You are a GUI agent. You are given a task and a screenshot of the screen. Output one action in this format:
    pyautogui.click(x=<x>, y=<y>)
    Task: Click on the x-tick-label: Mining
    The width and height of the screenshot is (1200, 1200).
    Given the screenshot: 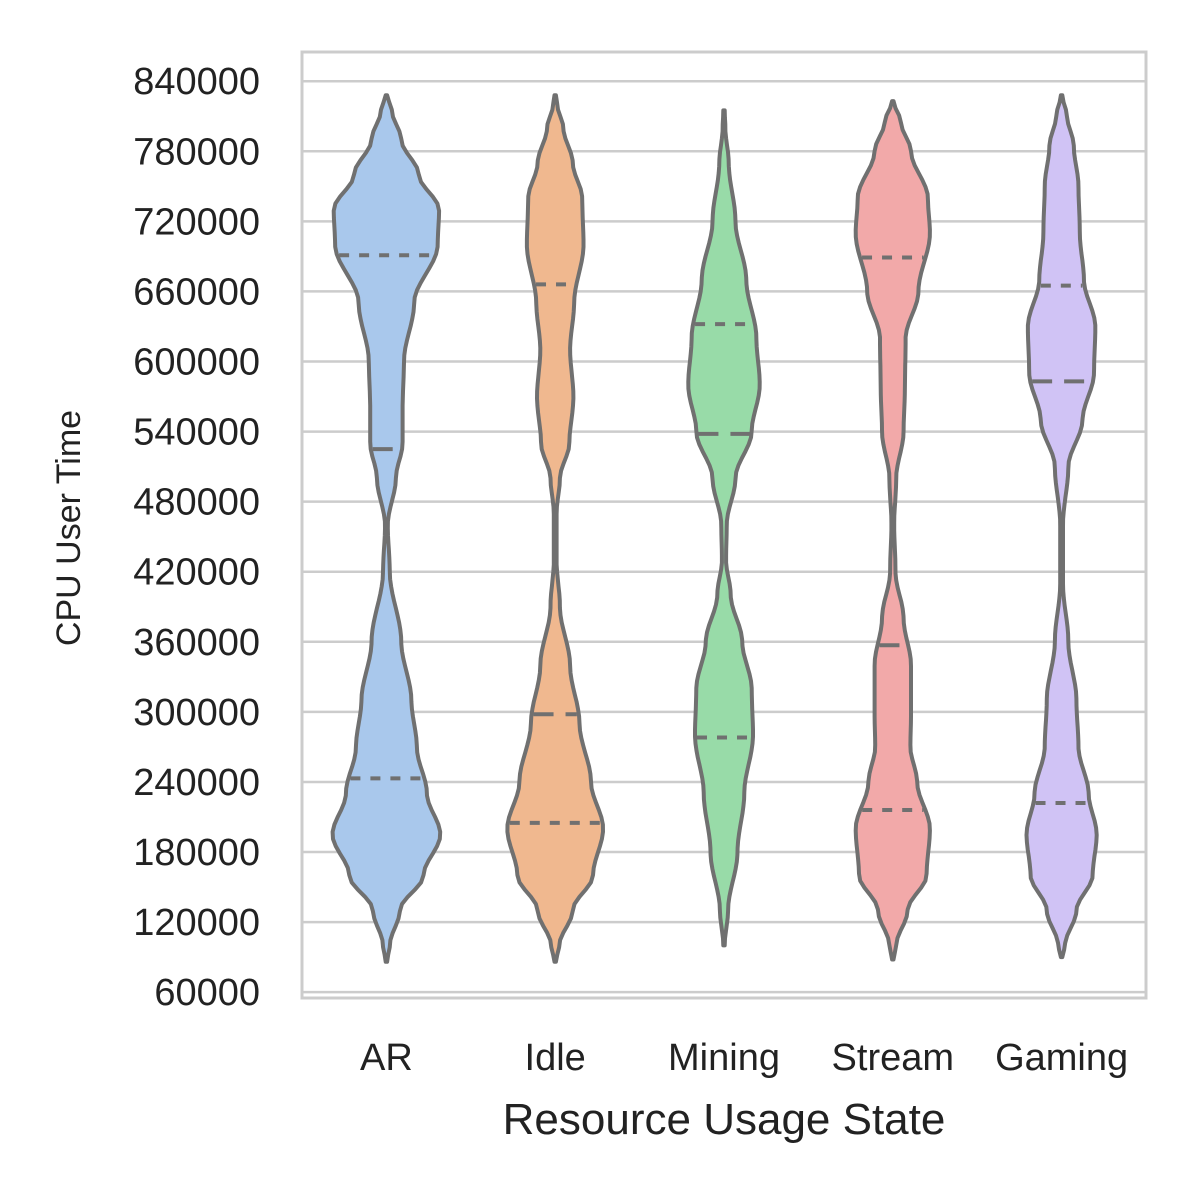 What is the action you would take?
    pyautogui.click(x=724, y=1058)
    